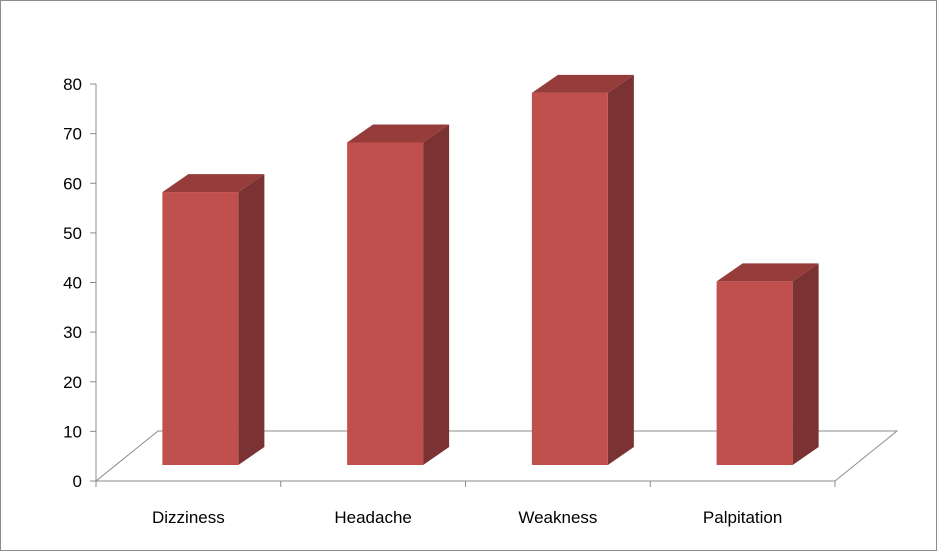 This screenshot has height=551, width=937. I want to click on bar-palpitation, so click(767, 364).